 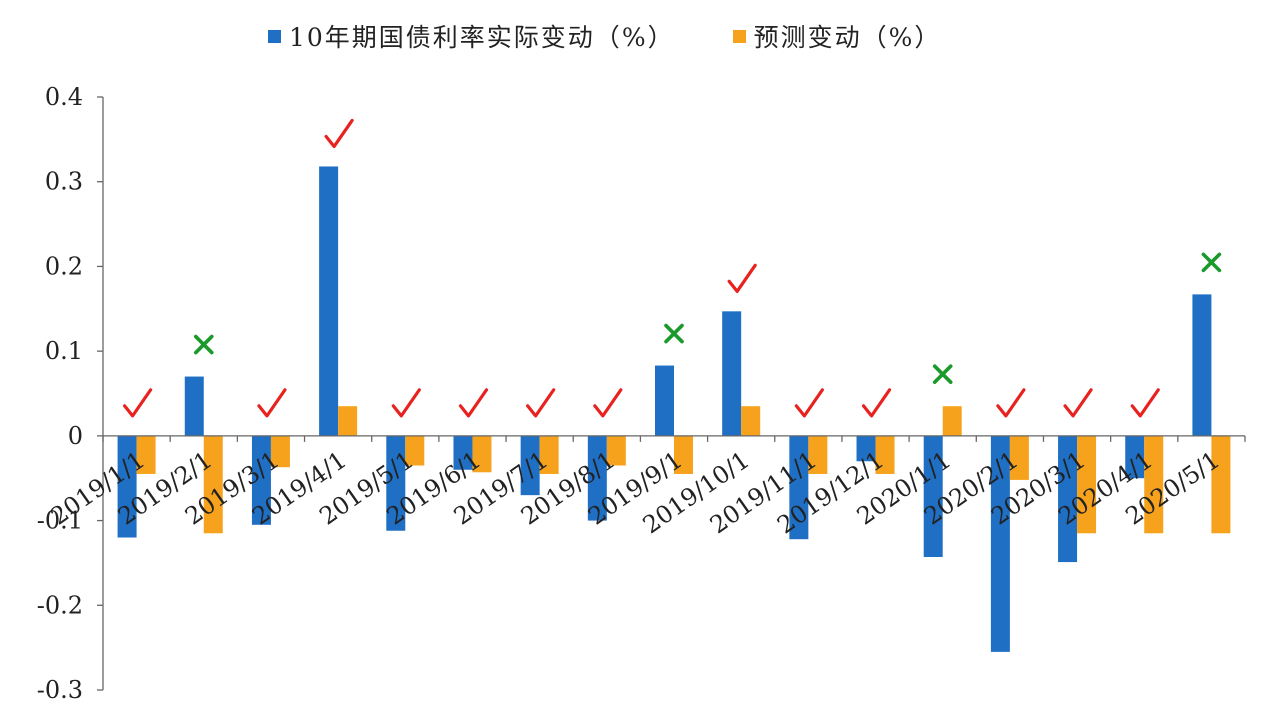 What do you see at coordinates (75, 436) in the screenshot?
I see `y-tick-label: 0` at bounding box center [75, 436].